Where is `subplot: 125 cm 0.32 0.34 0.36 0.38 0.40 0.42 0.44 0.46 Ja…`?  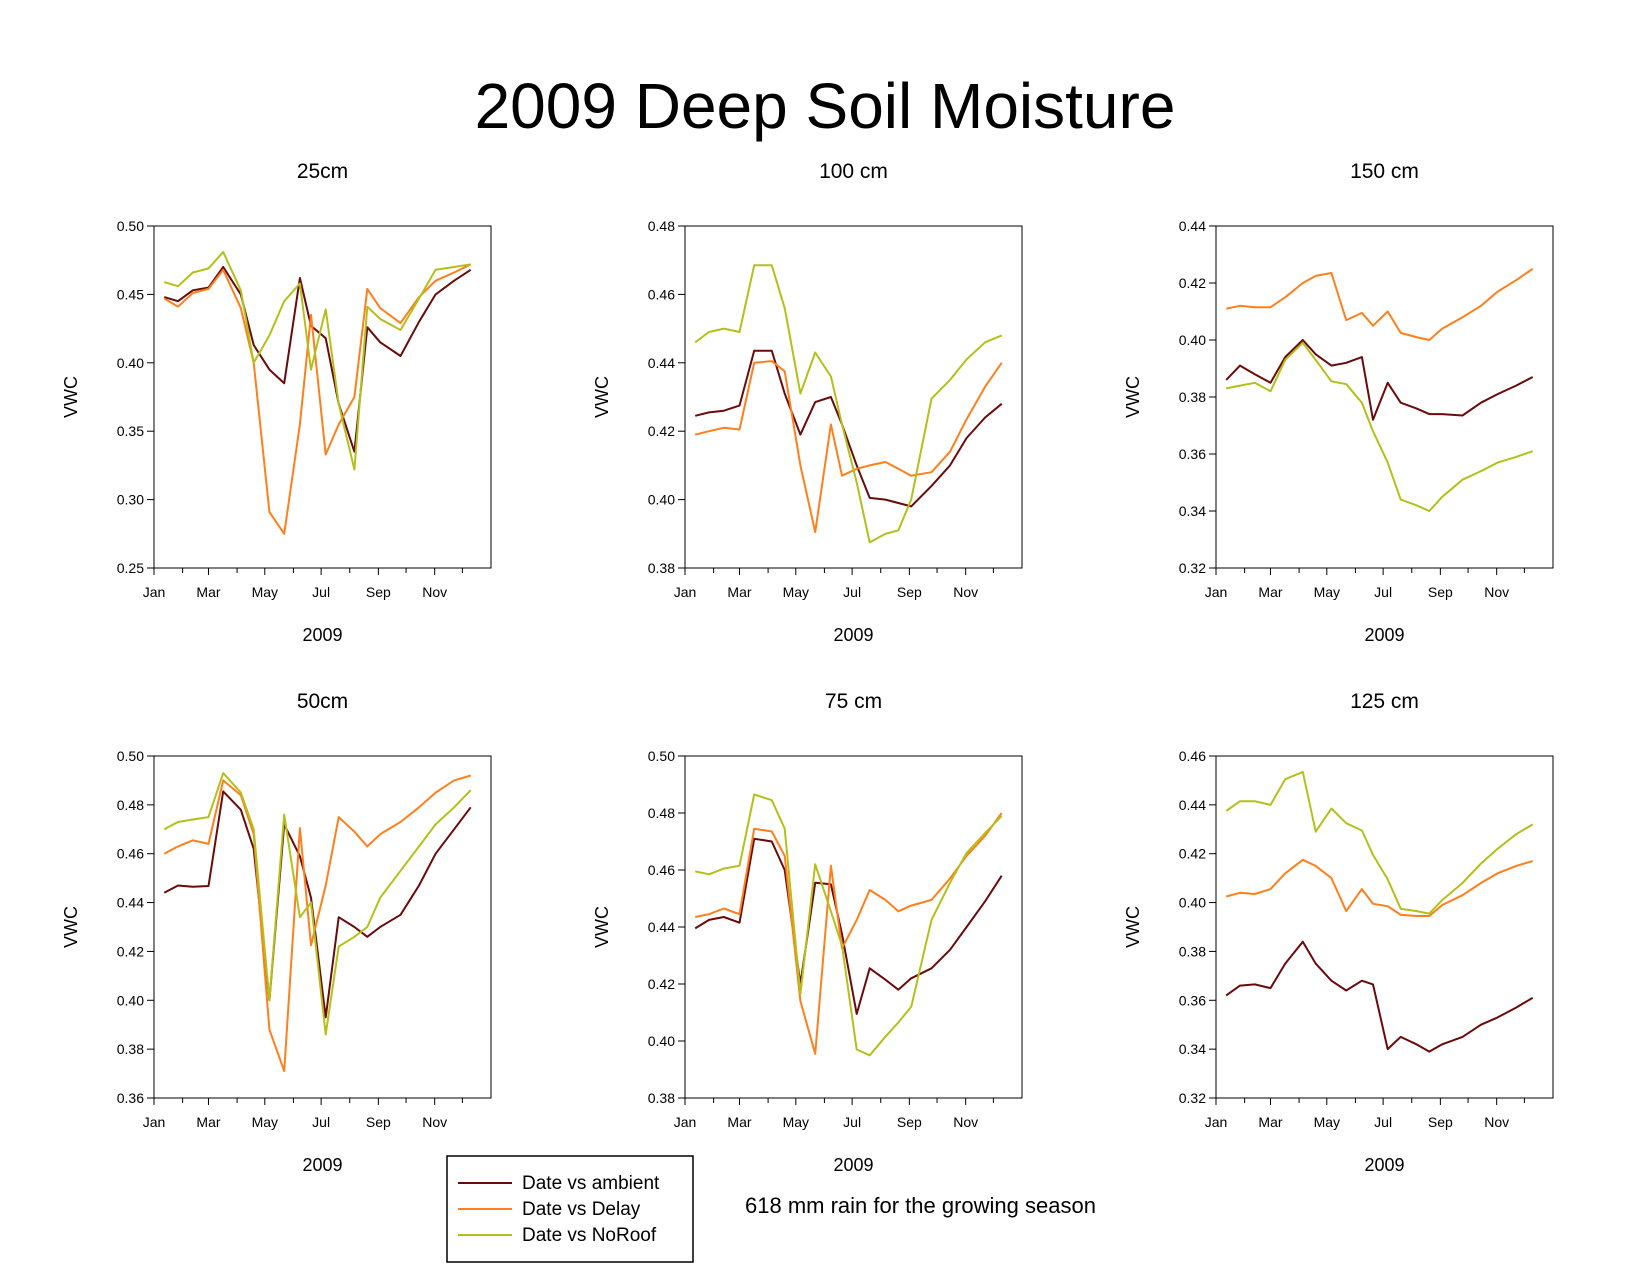 subplot: 125 cm 0.32 0.34 0.36 0.38 0.40 0.42 0.44 0.46 Ja… is located at coordinates (1338, 932).